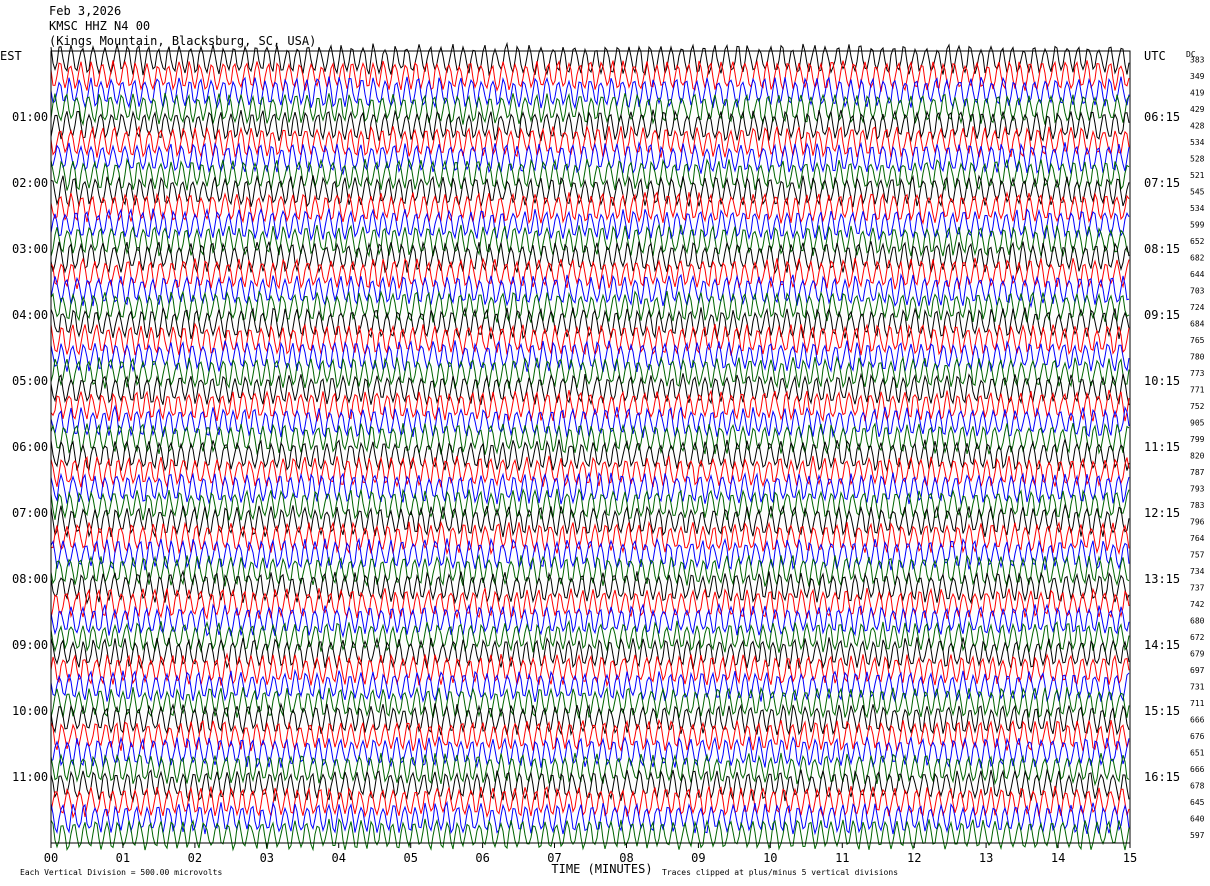  What do you see at coordinates (267, 858) in the screenshot?
I see `x-tick-label: 03` at bounding box center [267, 858].